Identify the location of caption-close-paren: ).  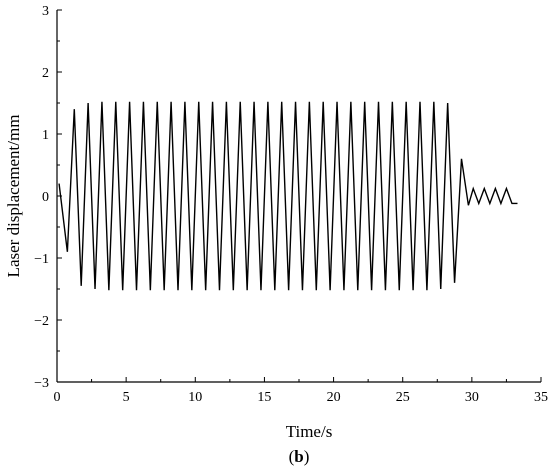
(307, 456).